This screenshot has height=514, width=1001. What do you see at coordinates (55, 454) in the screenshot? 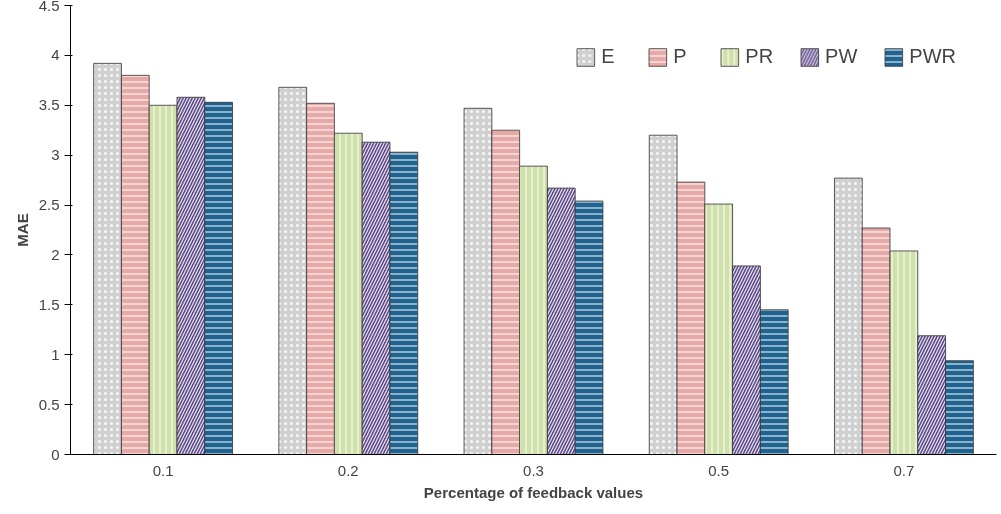
I see `y-tick-label: 0` at bounding box center [55, 454].